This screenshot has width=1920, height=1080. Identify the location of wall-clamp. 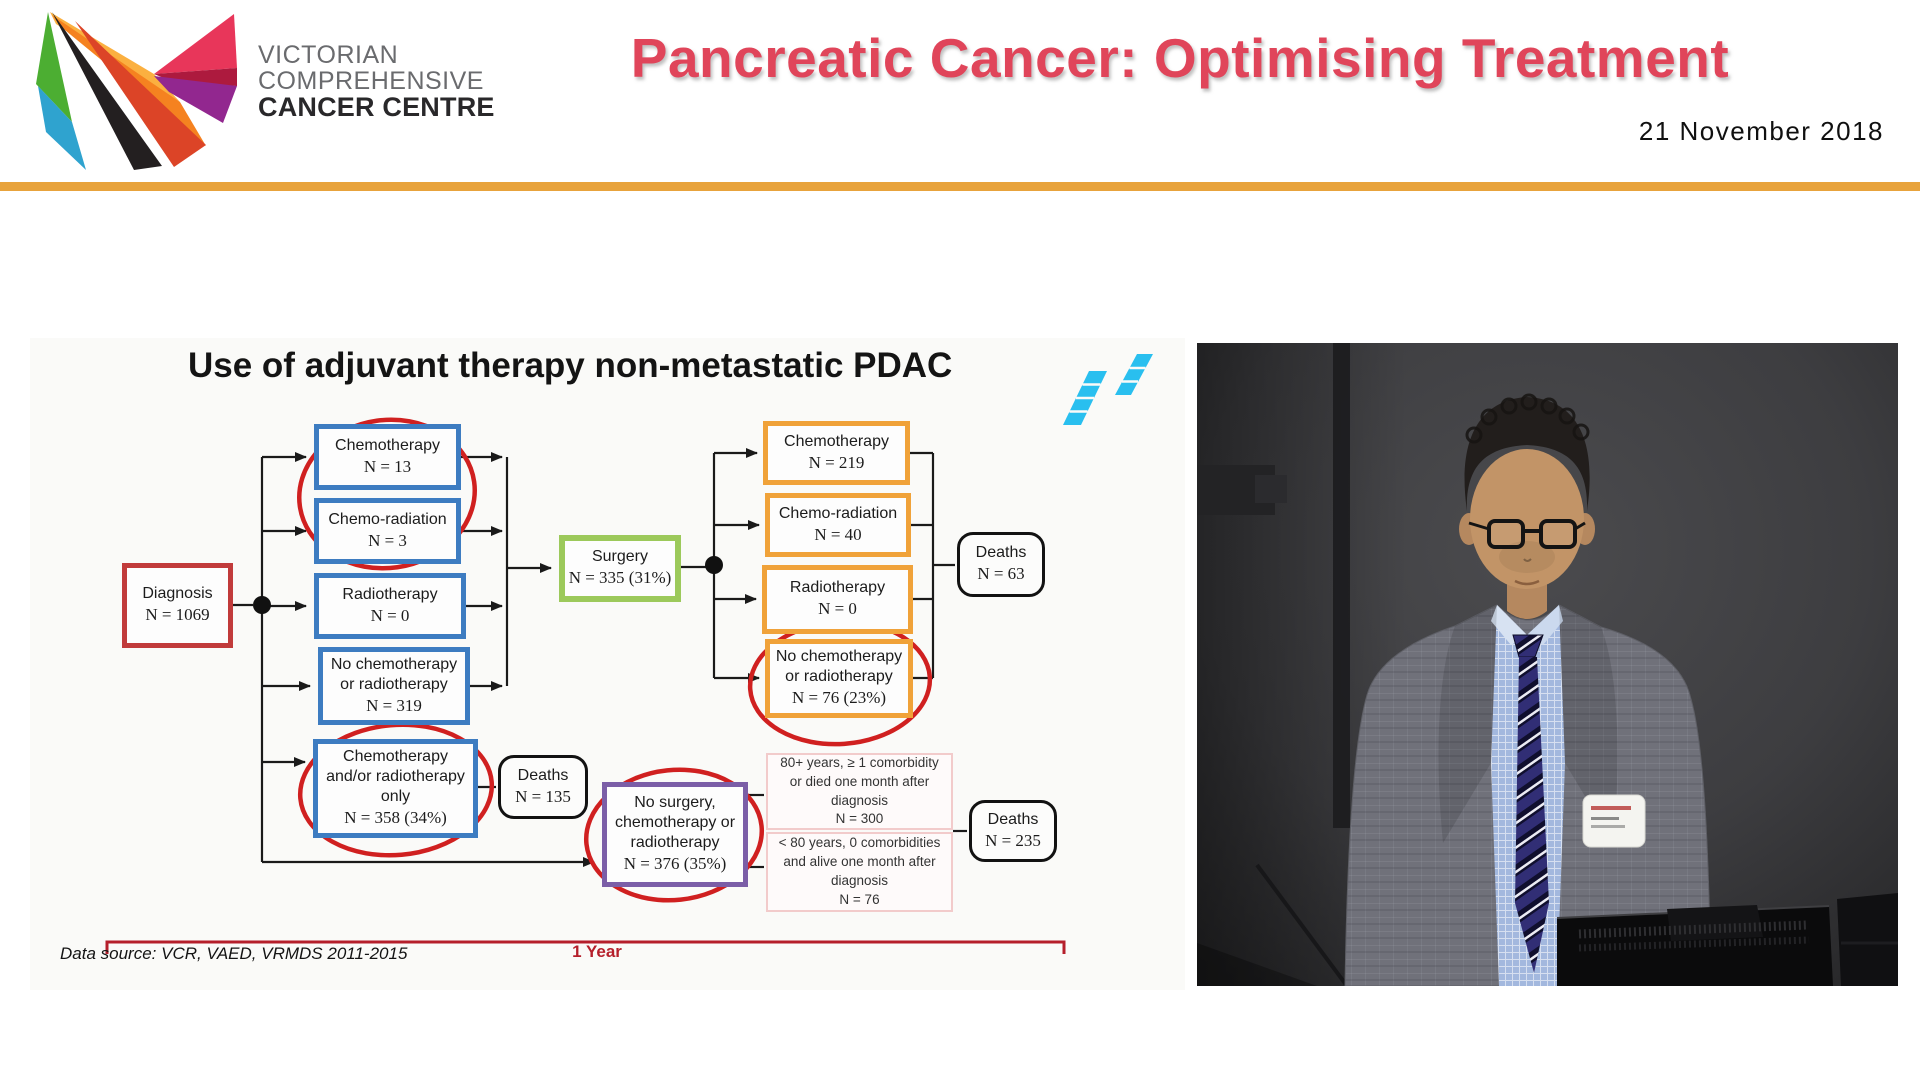
(1242, 490).